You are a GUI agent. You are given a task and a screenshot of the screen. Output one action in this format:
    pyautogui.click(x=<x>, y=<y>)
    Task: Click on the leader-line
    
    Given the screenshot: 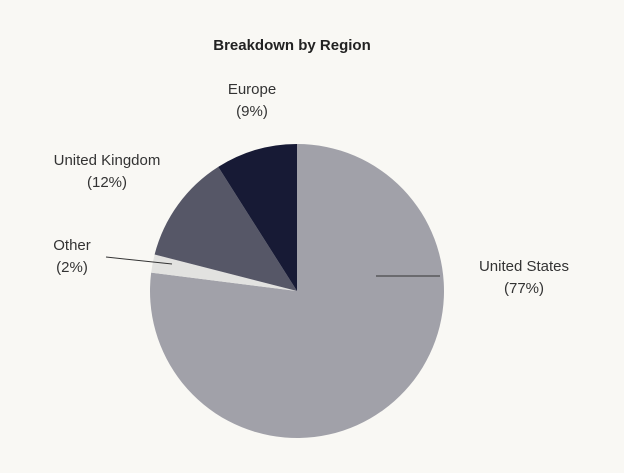 What is the action you would take?
    pyautogui.click(x=139, y=260)
    